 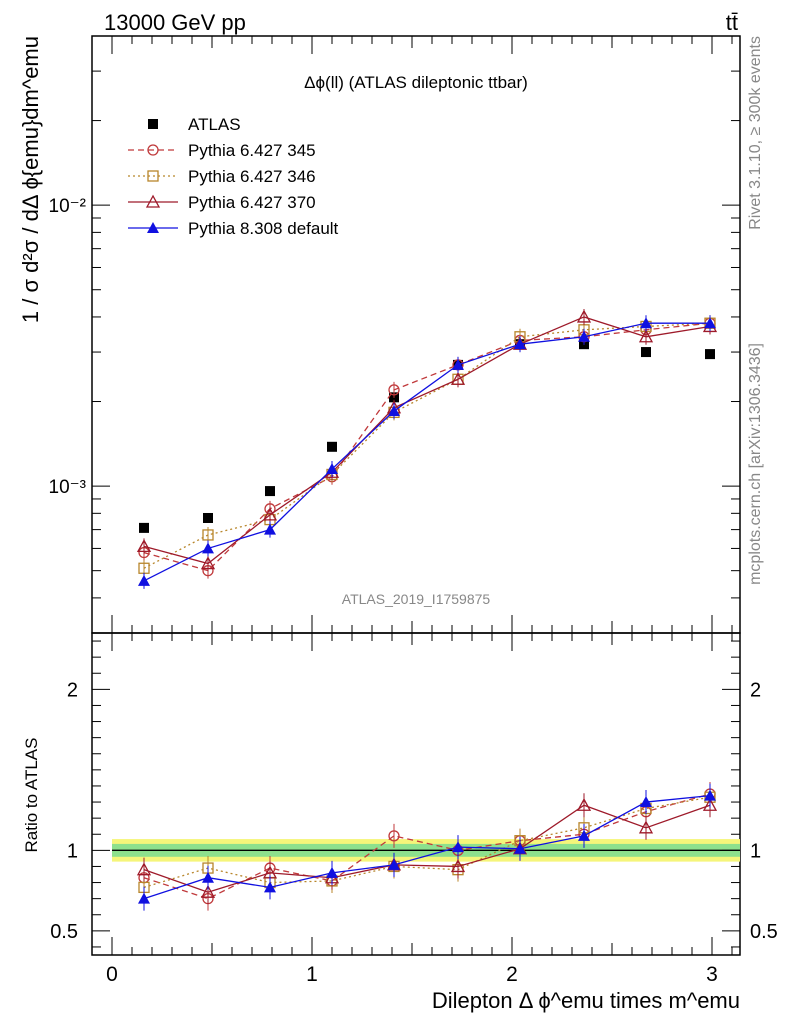 I want to click on ratio-uncertainty-band, so click(x=426, y=850).